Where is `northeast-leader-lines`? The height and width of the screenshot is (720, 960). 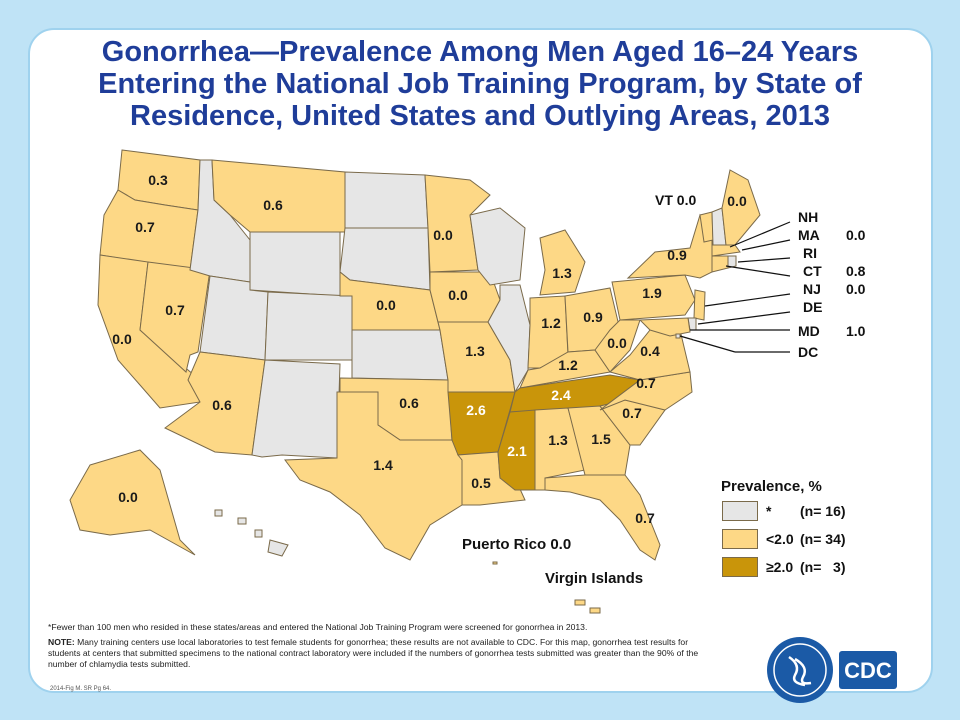 northeast-leader-lines is located at coordinates (735, 287).